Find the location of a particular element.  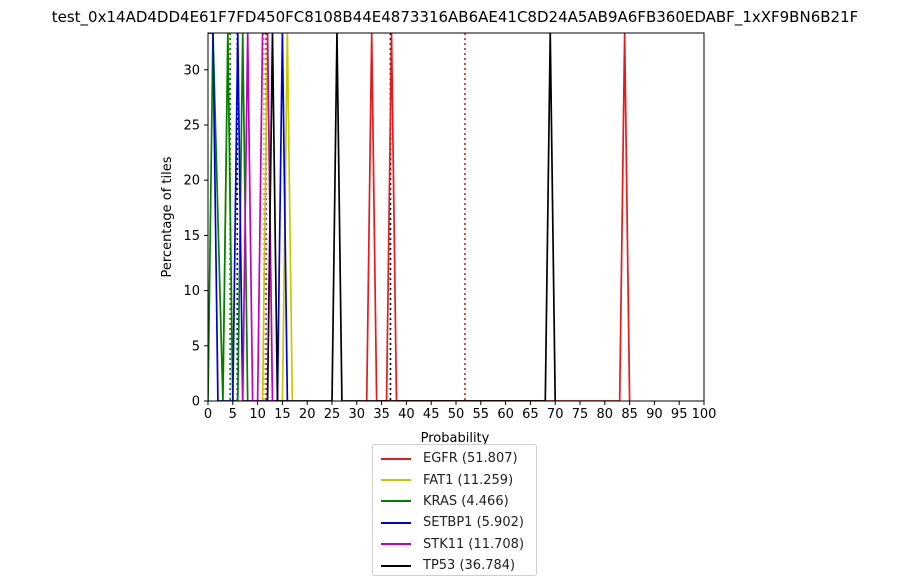

x-tick-label: 15 is located at coordinates (282, 414).